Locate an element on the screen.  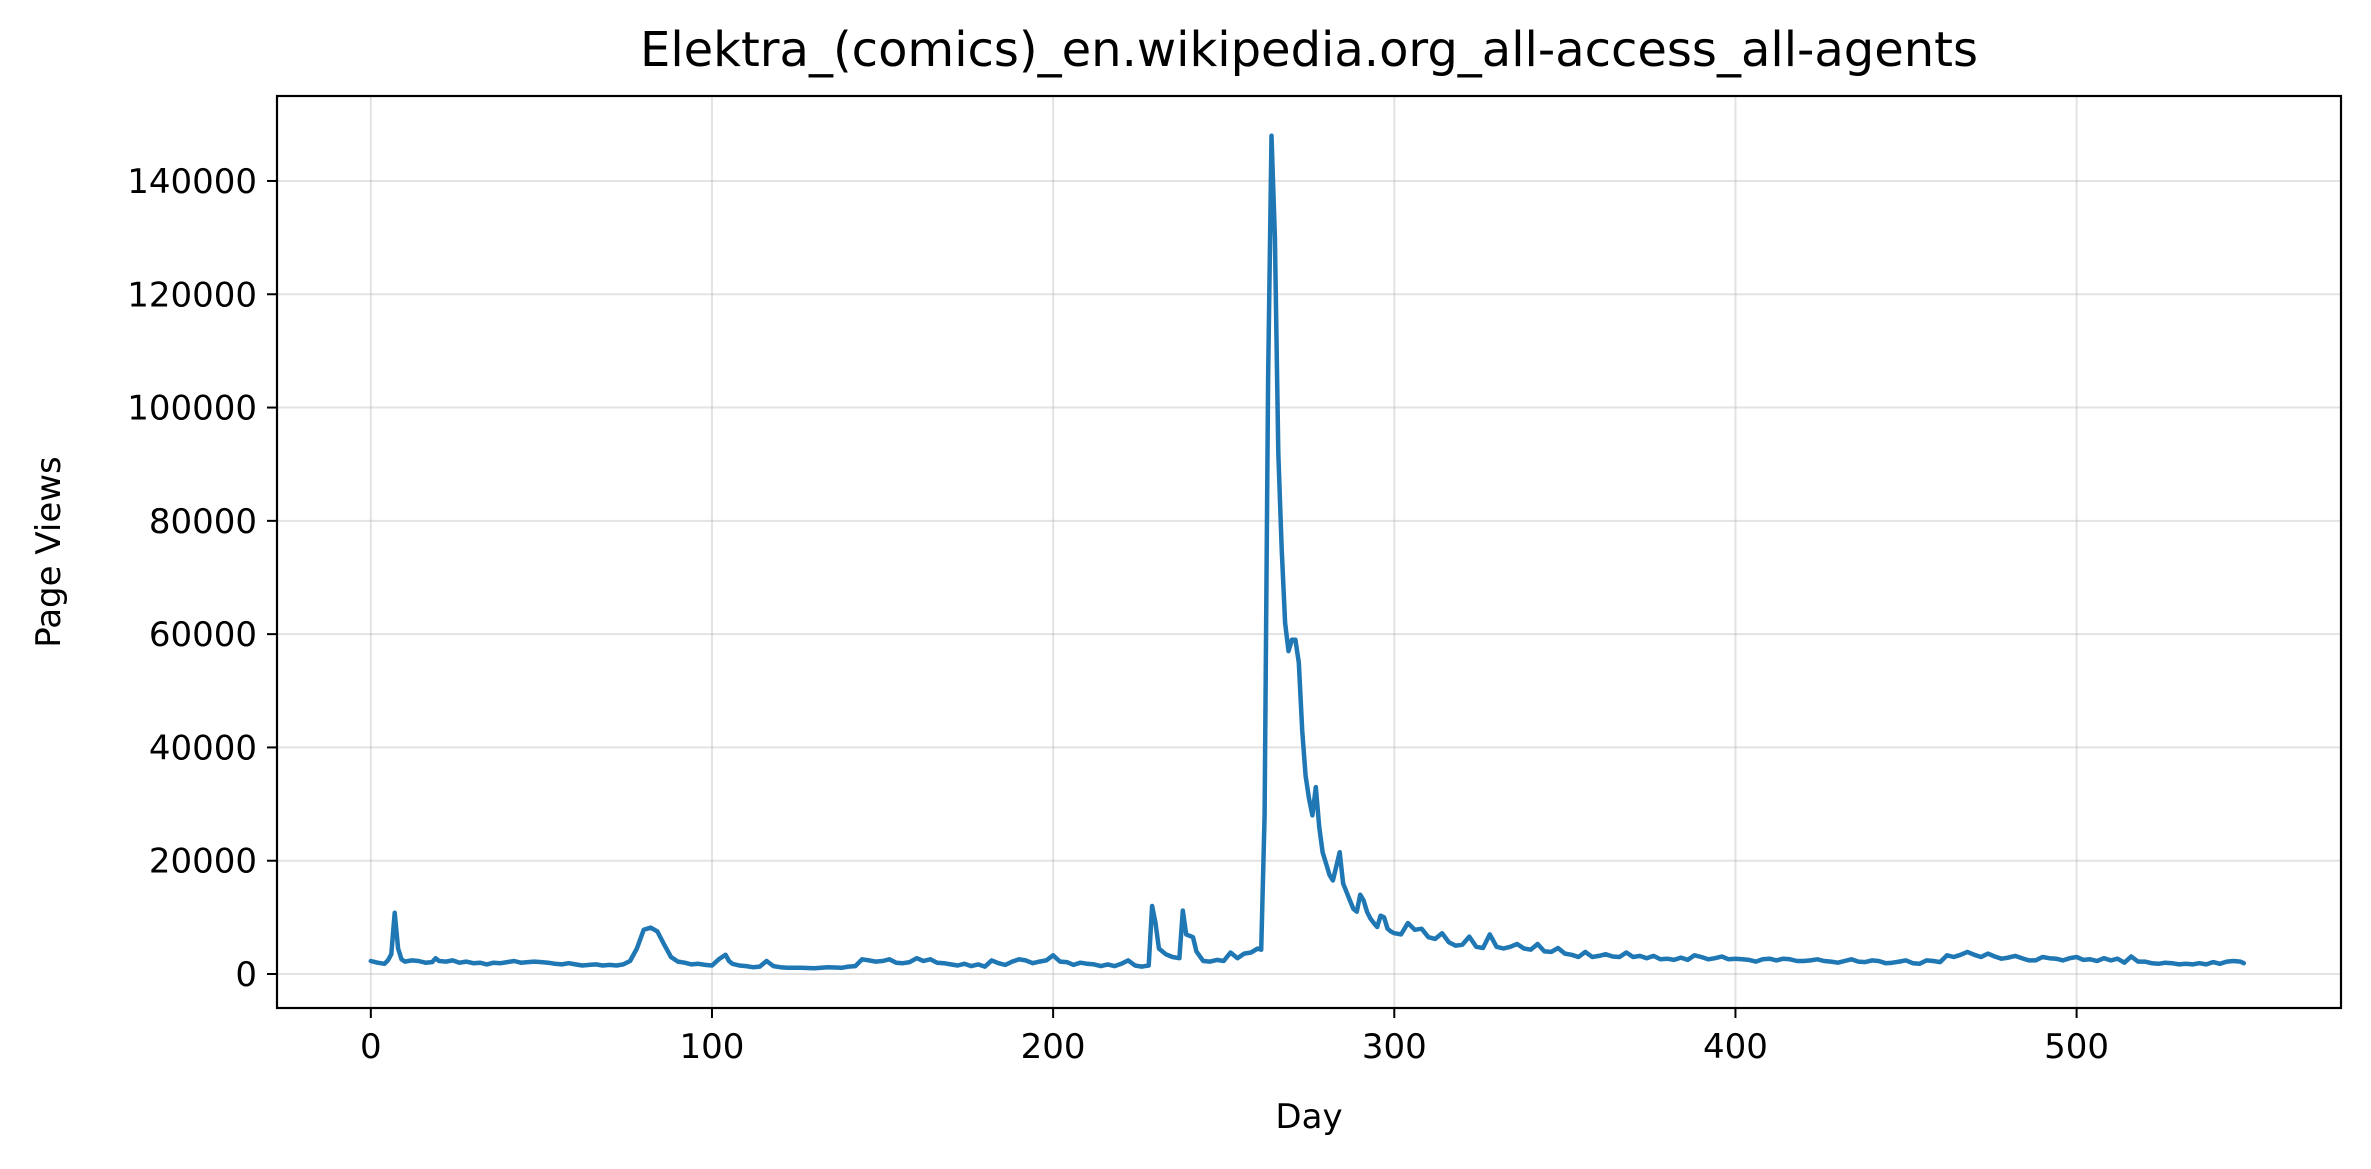
x-axis-label: Day is located at coordinates (1308, 1117).